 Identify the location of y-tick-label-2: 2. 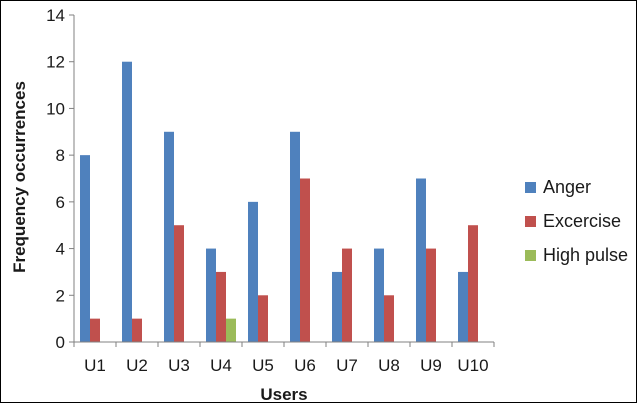
(60, 295).